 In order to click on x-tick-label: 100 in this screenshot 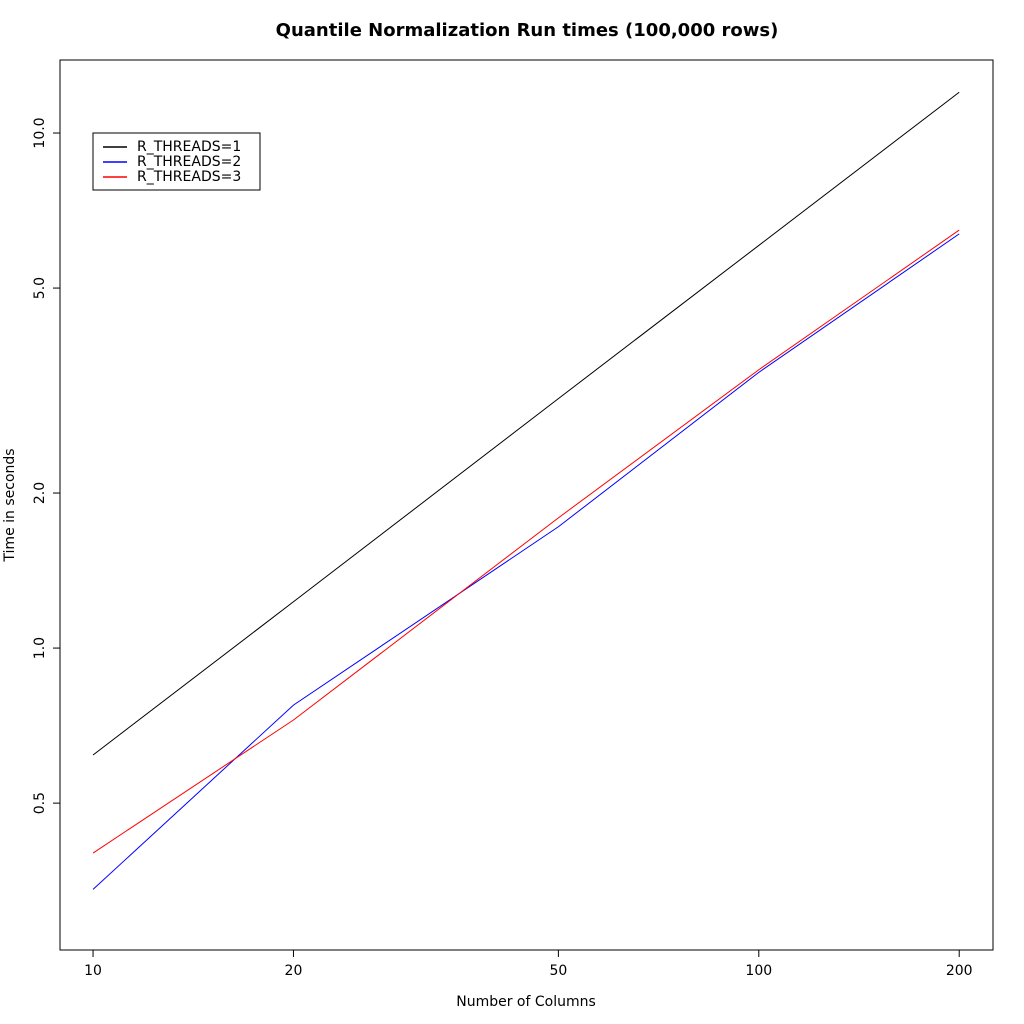, I will do `click(758, 971)`.